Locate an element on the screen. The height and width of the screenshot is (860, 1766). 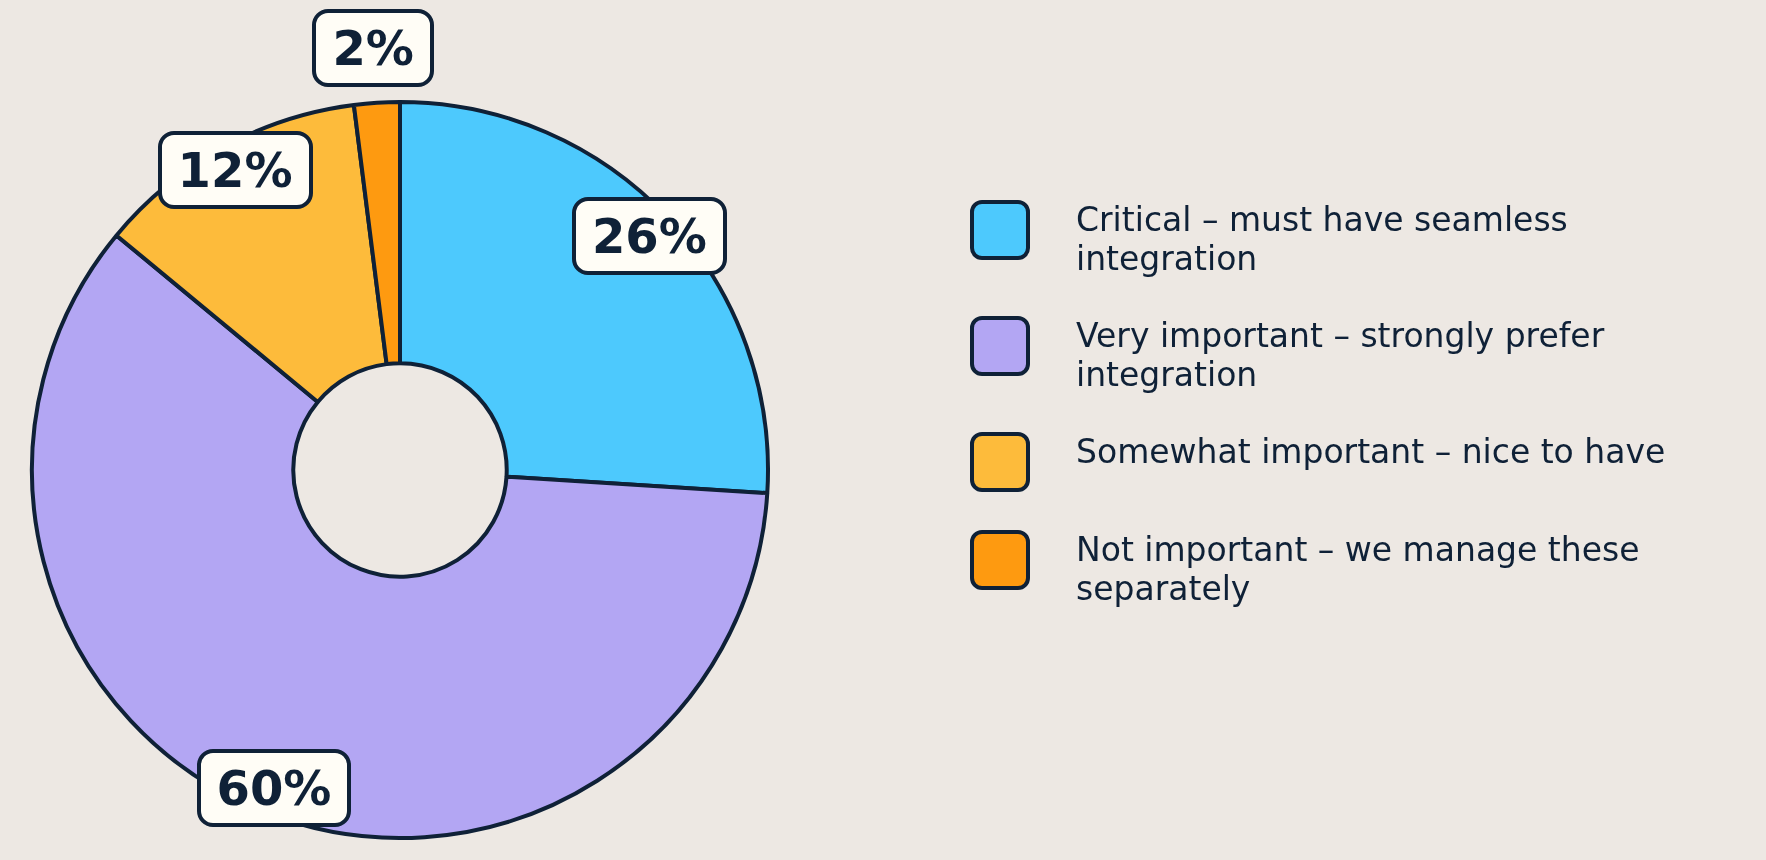
legend-label: Critical – must have seamless integration is located at coordinates (1322, 239).